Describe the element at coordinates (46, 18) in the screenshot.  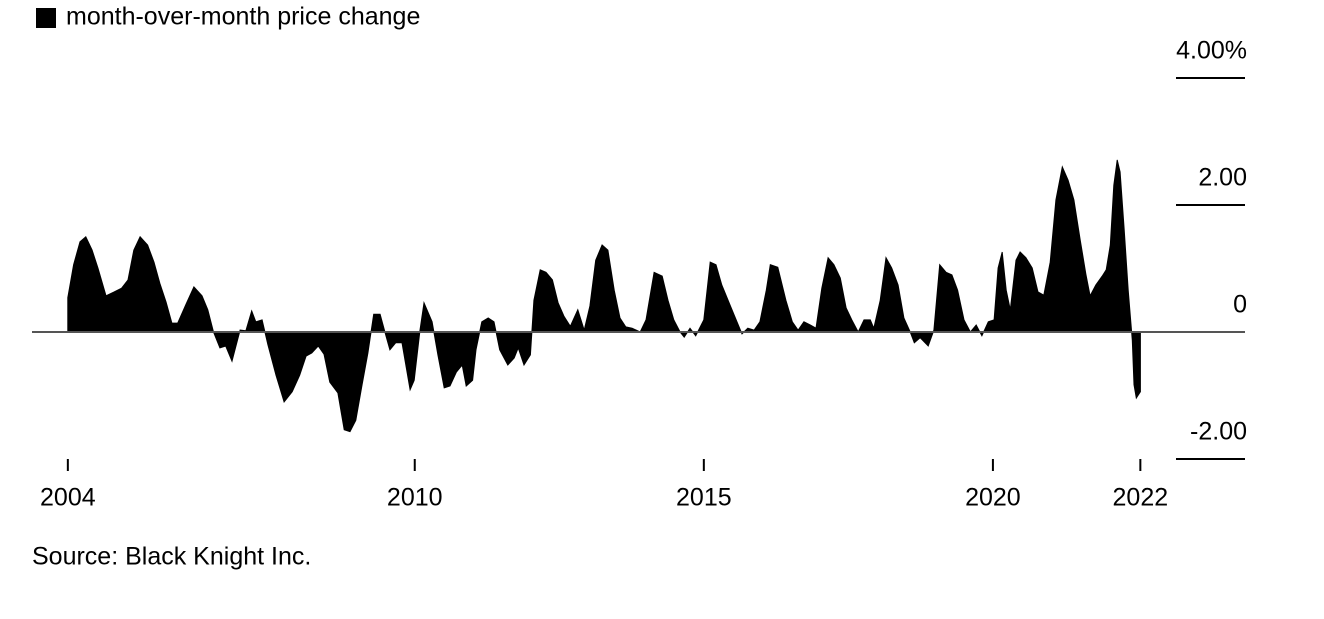
I see `legend-swatch` at that location.